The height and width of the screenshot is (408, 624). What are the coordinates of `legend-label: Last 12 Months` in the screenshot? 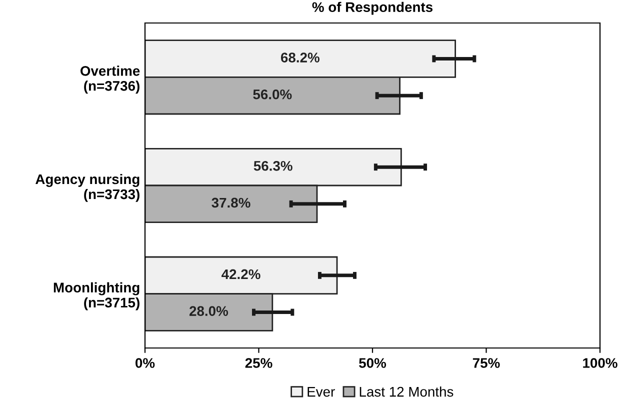 It's located at (407, 391).